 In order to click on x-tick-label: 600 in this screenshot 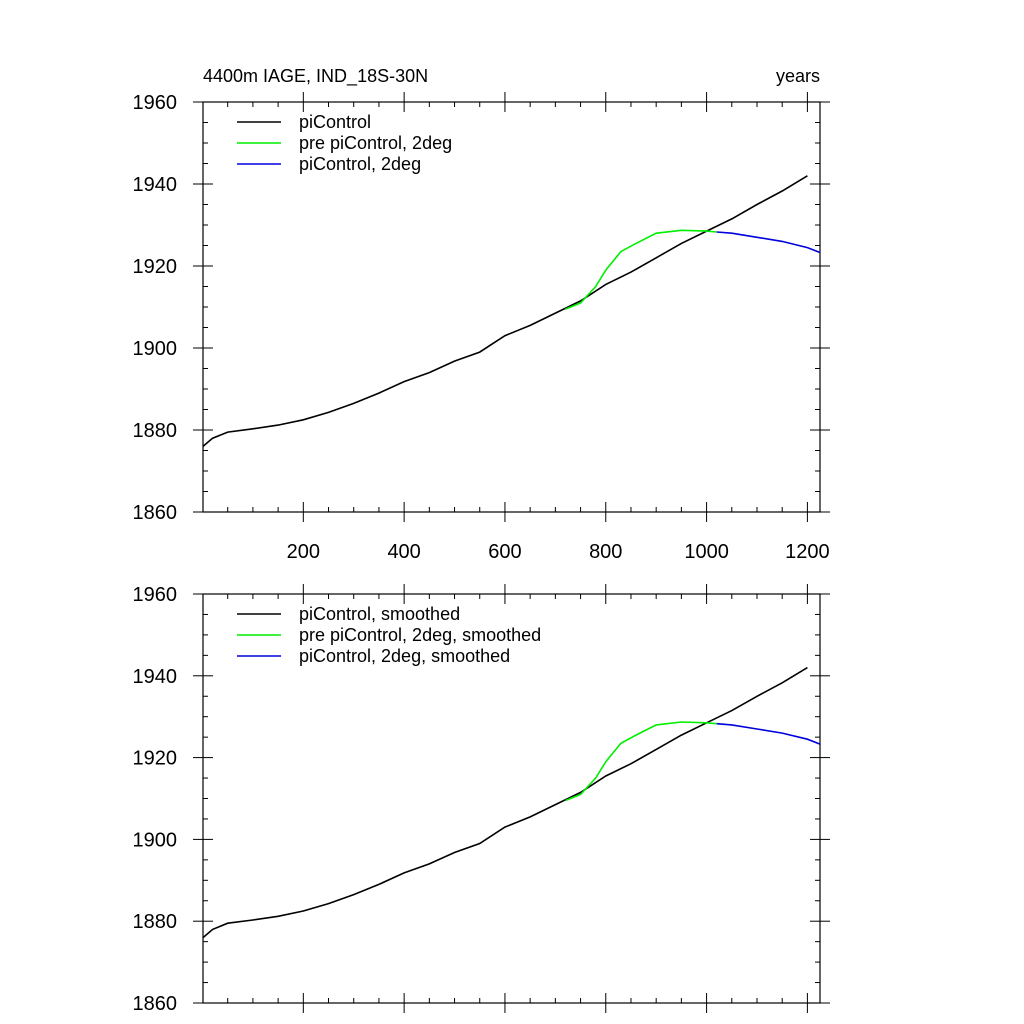, I will do `click(504, 552)`.